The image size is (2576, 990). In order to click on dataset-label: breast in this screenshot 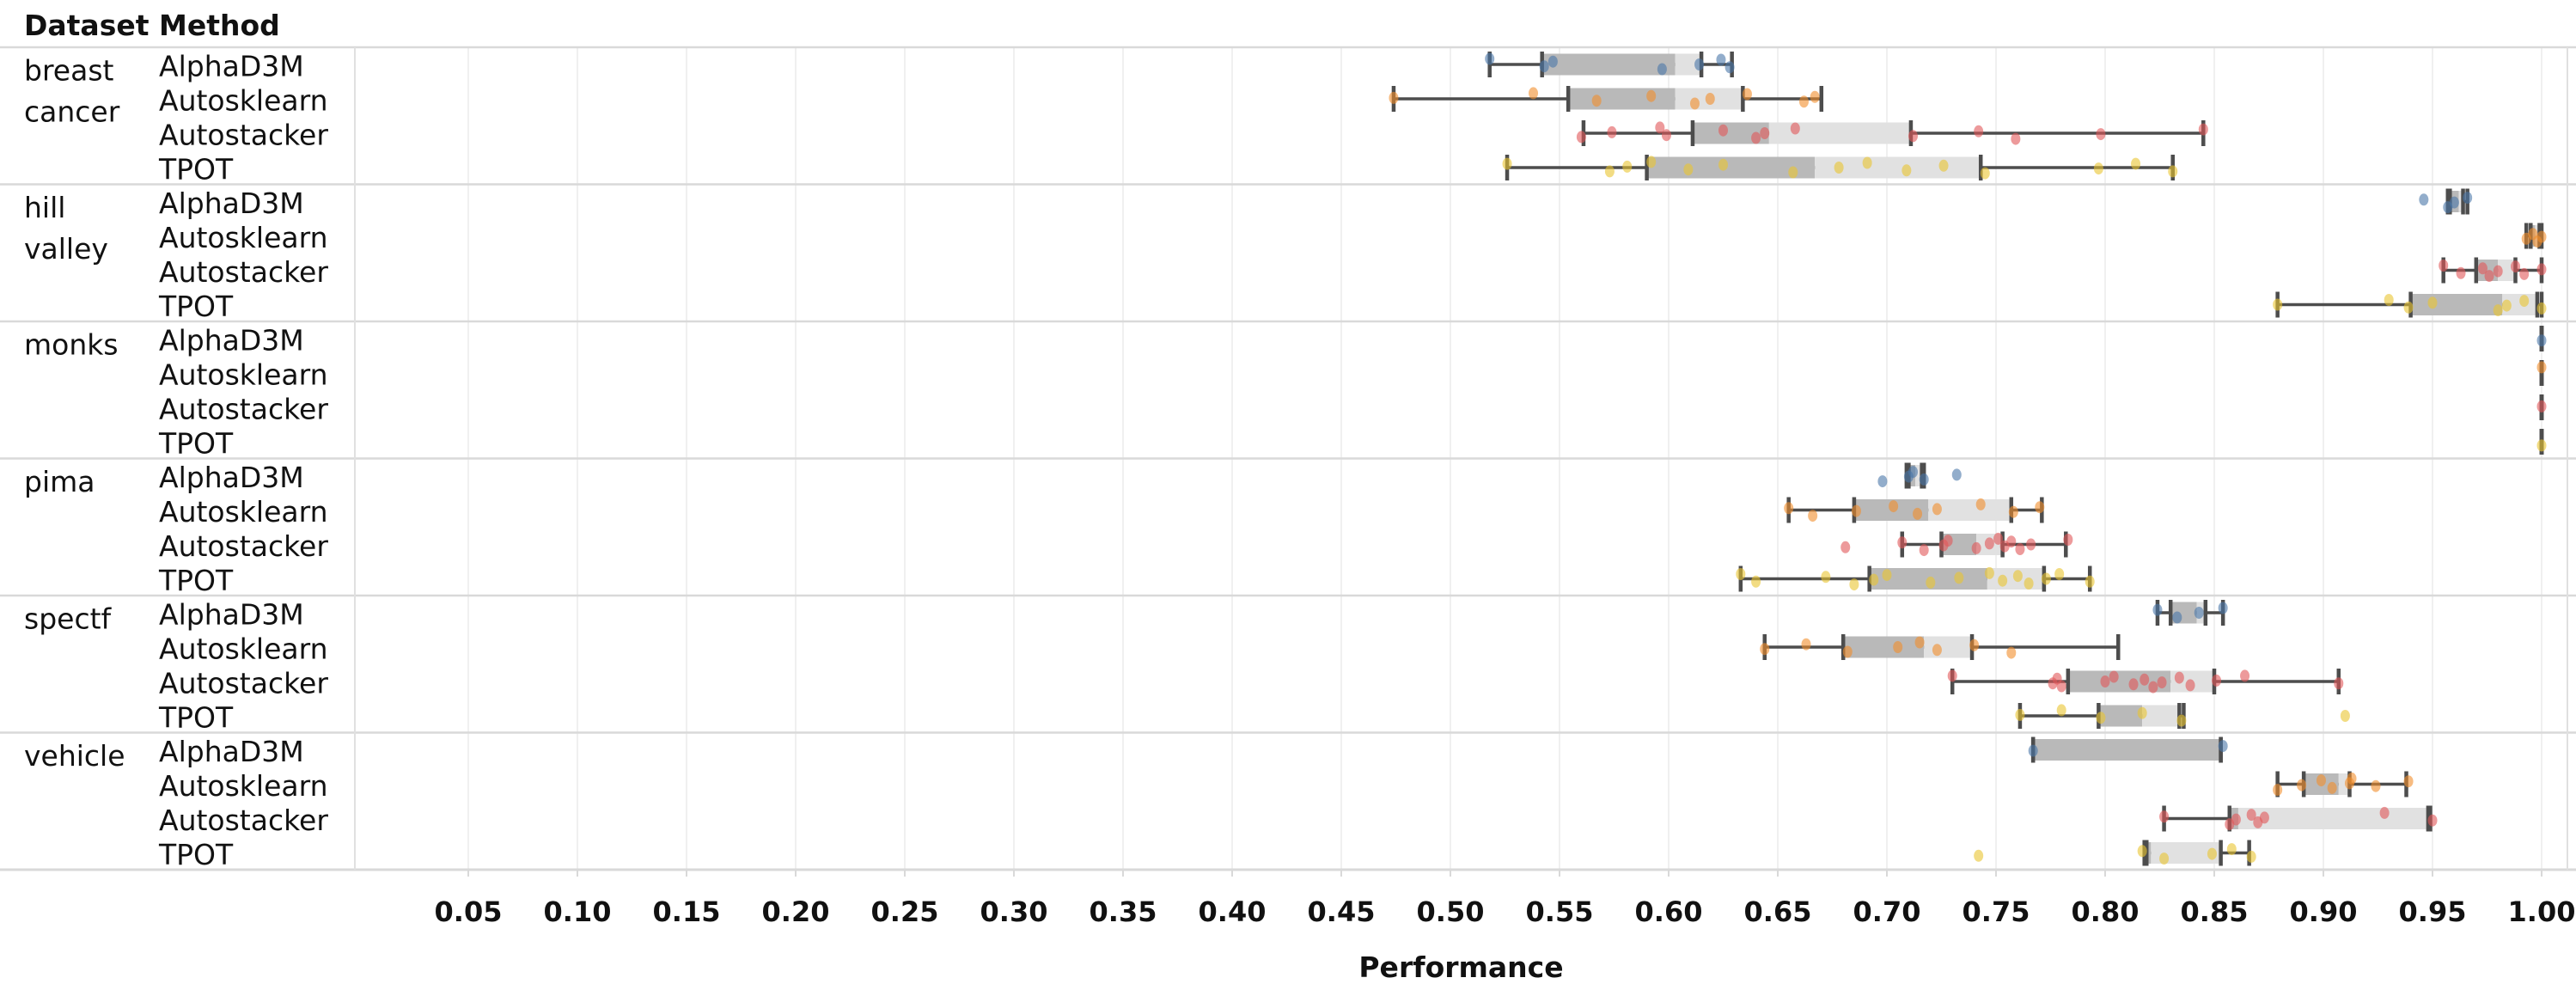, I will do `click(69, 71)`.